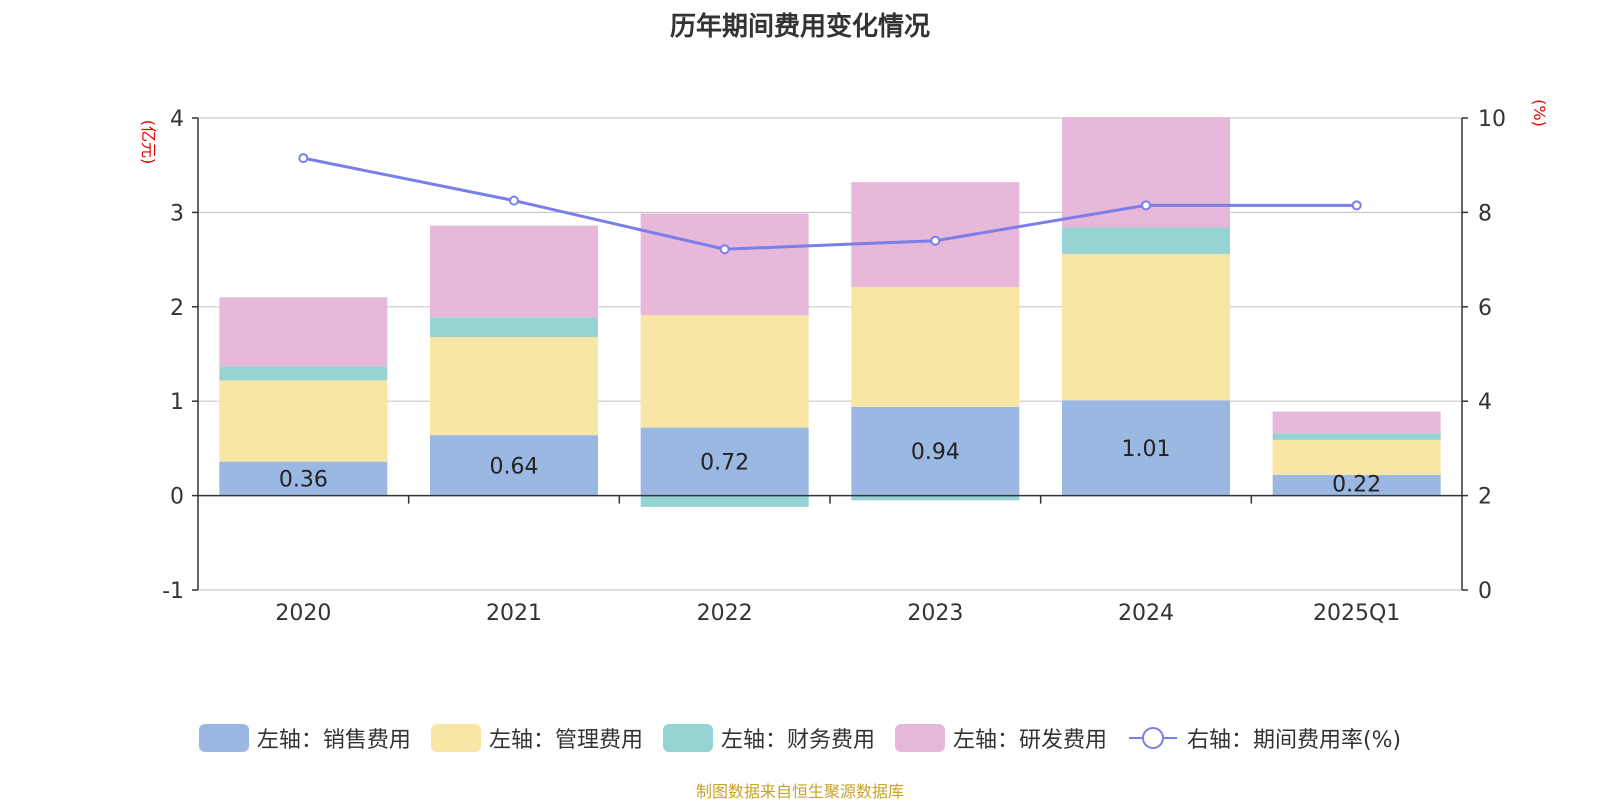 The image size is (1600, 802). I want to click on rate-line, so click(830, 203).